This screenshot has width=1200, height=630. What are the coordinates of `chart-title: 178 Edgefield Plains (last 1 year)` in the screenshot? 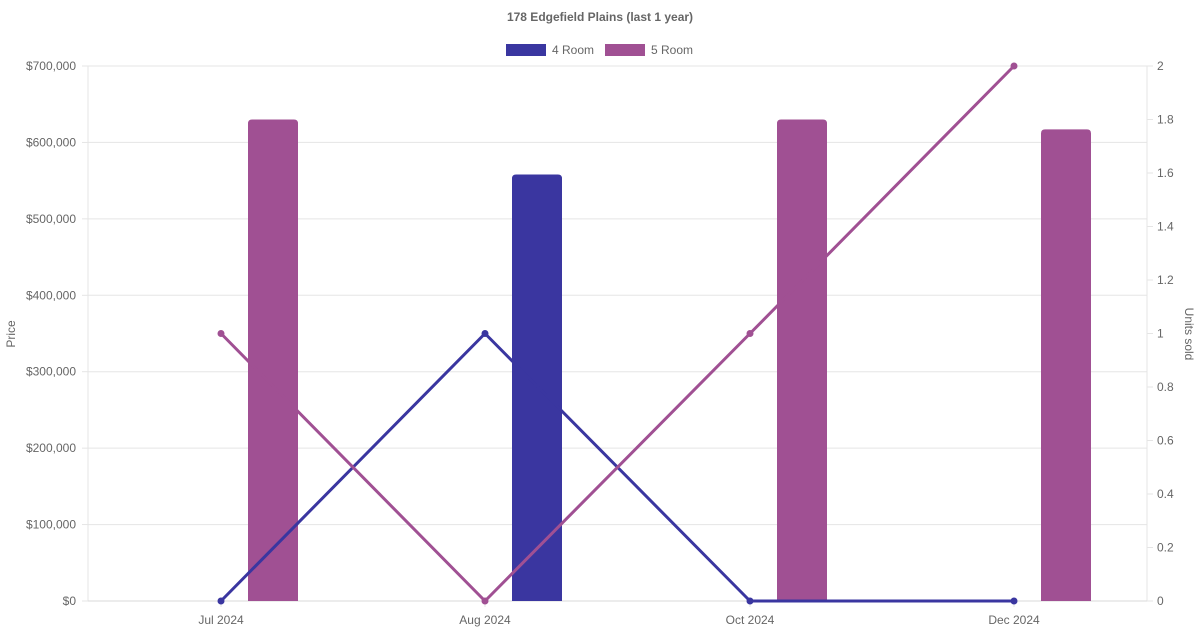 It's located at (600, 17).